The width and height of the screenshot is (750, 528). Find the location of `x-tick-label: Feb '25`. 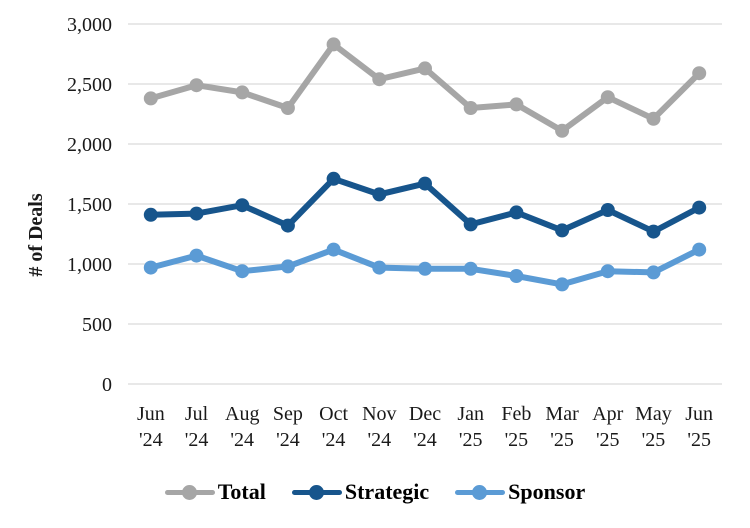

x-tick-label: Feb '25 is located at coordinates (516, 427).